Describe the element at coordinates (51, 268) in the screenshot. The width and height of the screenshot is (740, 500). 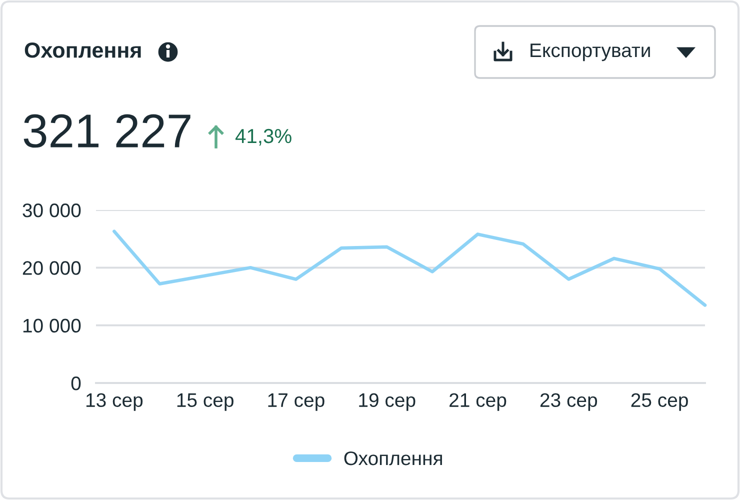
I see `y-tick-label: 20 000` at that location.